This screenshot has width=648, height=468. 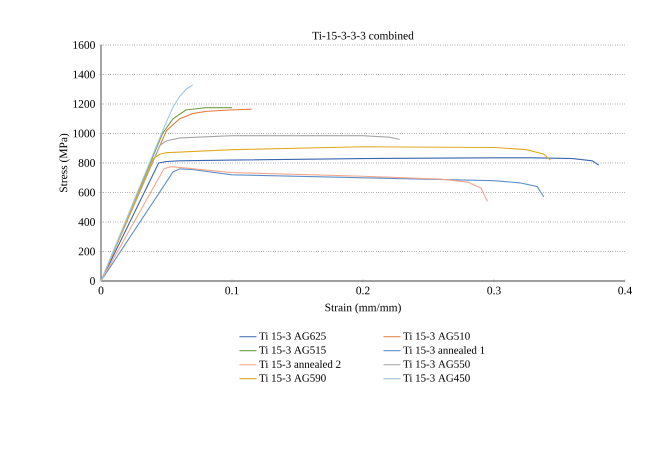 I want to click on chart-title: Ti-15-3-3-3 combined, so click(x=363, y=35).